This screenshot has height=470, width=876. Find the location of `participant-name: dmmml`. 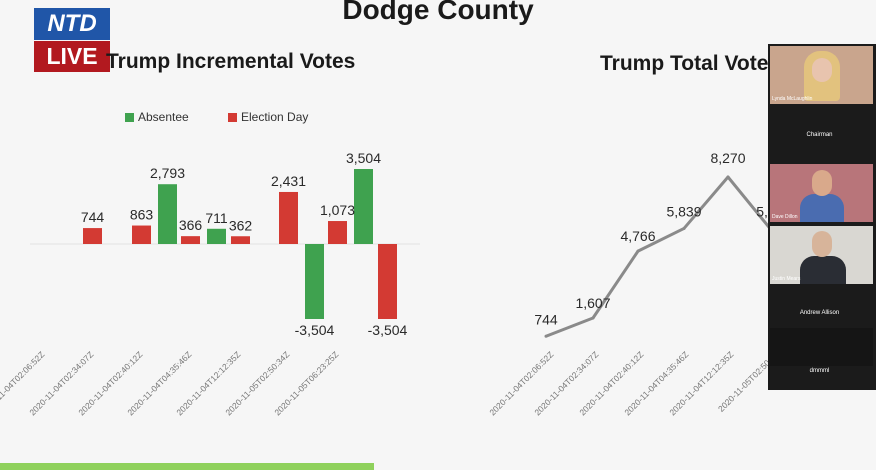

participant-name: dmmml is located at coordinates (819, 371).